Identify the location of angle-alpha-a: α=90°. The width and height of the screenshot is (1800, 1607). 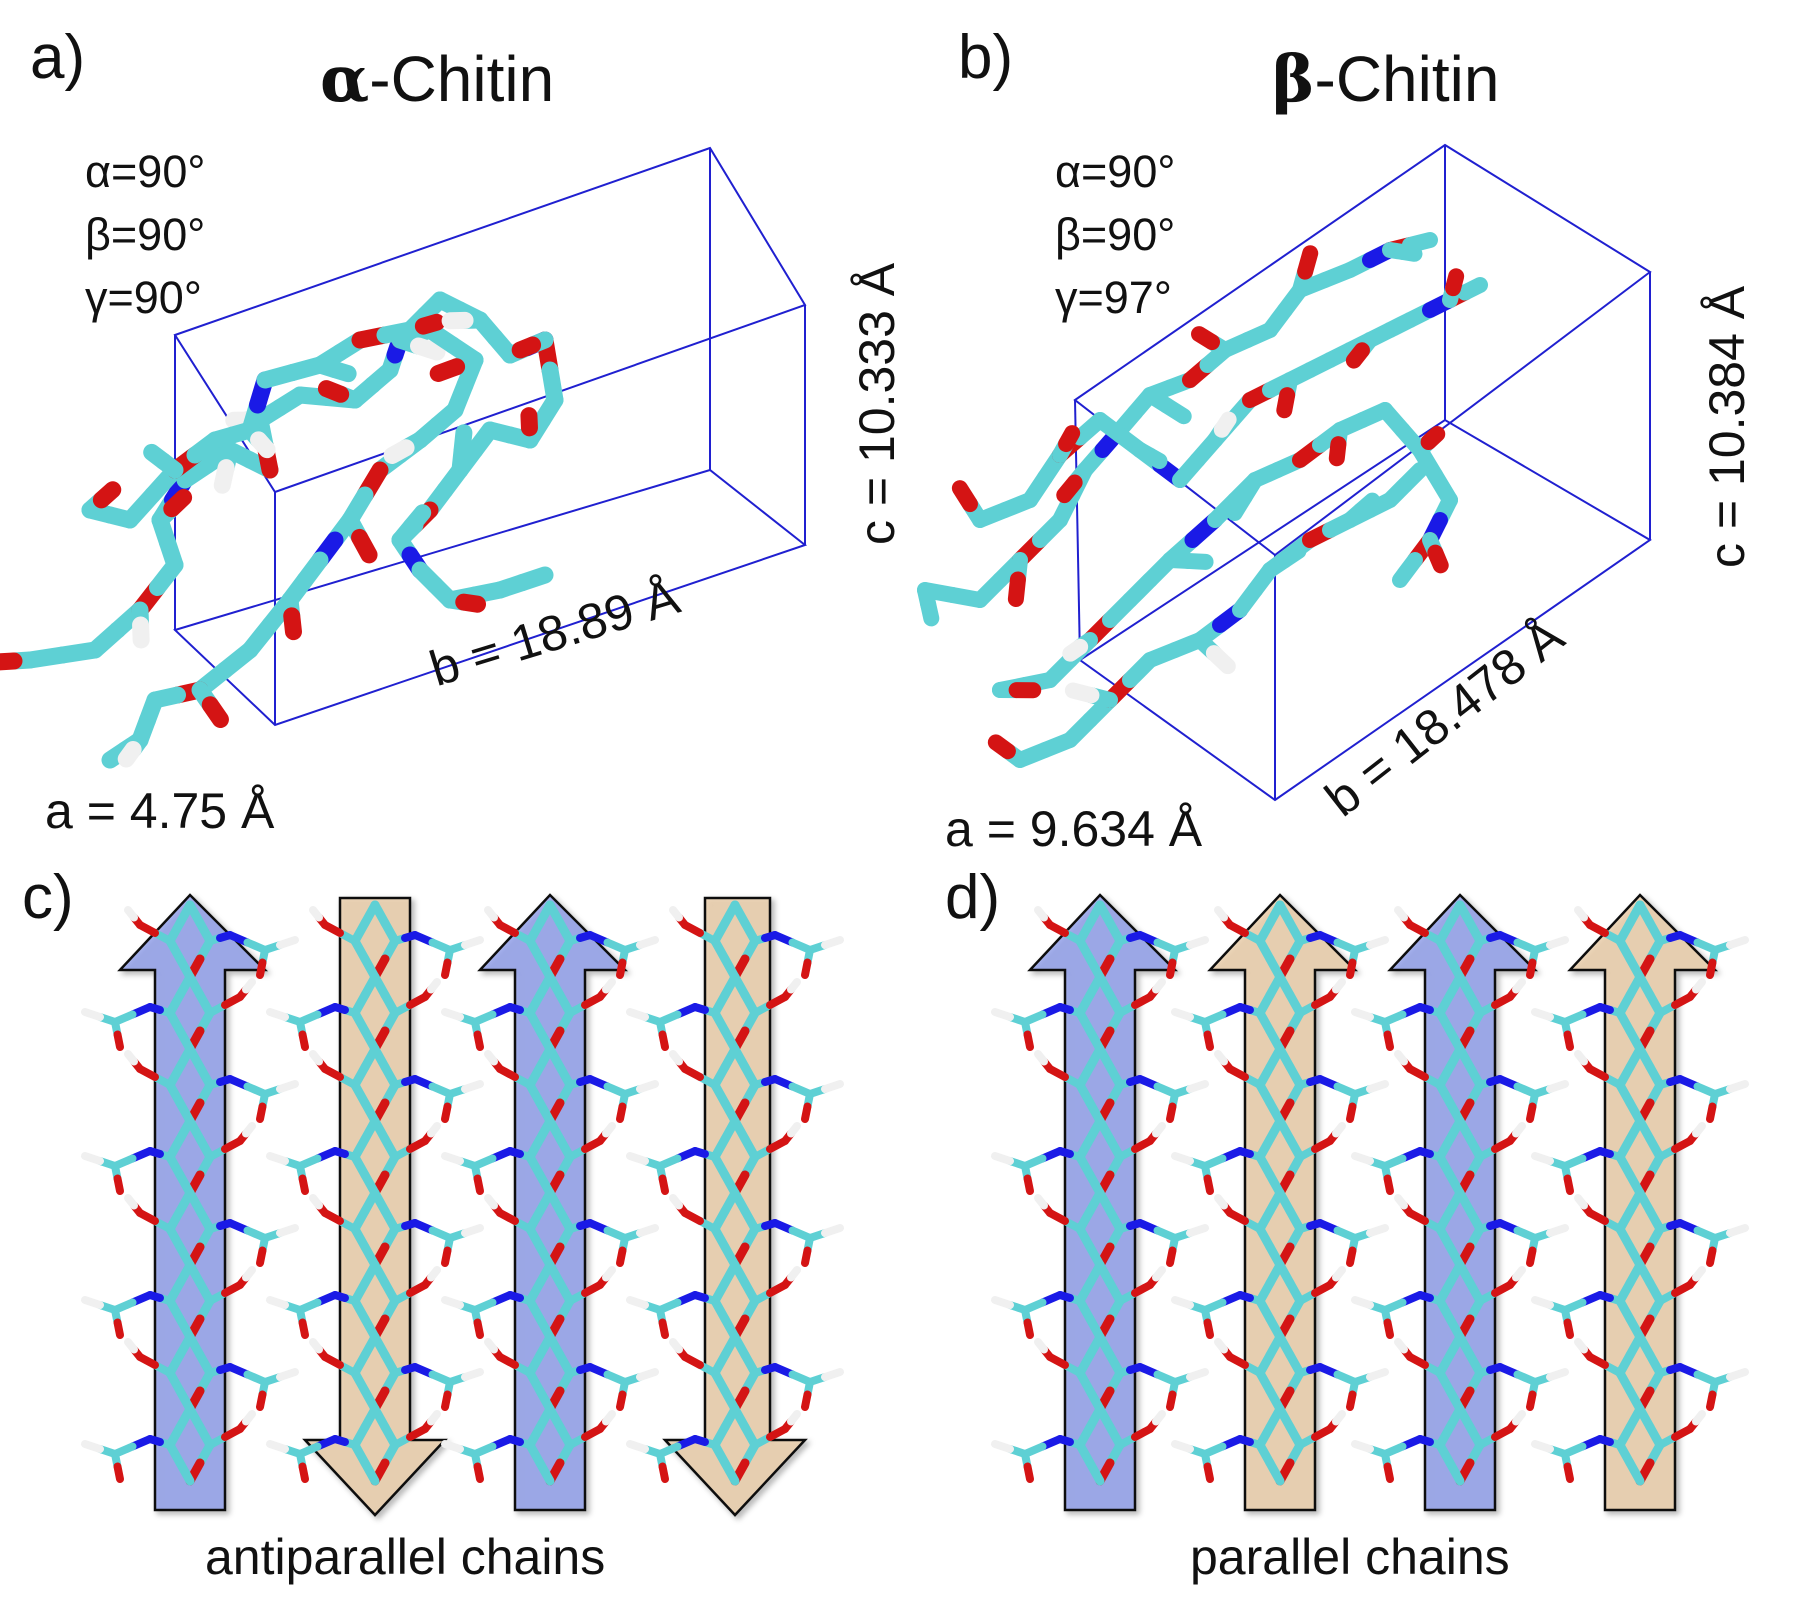
(145, 171).